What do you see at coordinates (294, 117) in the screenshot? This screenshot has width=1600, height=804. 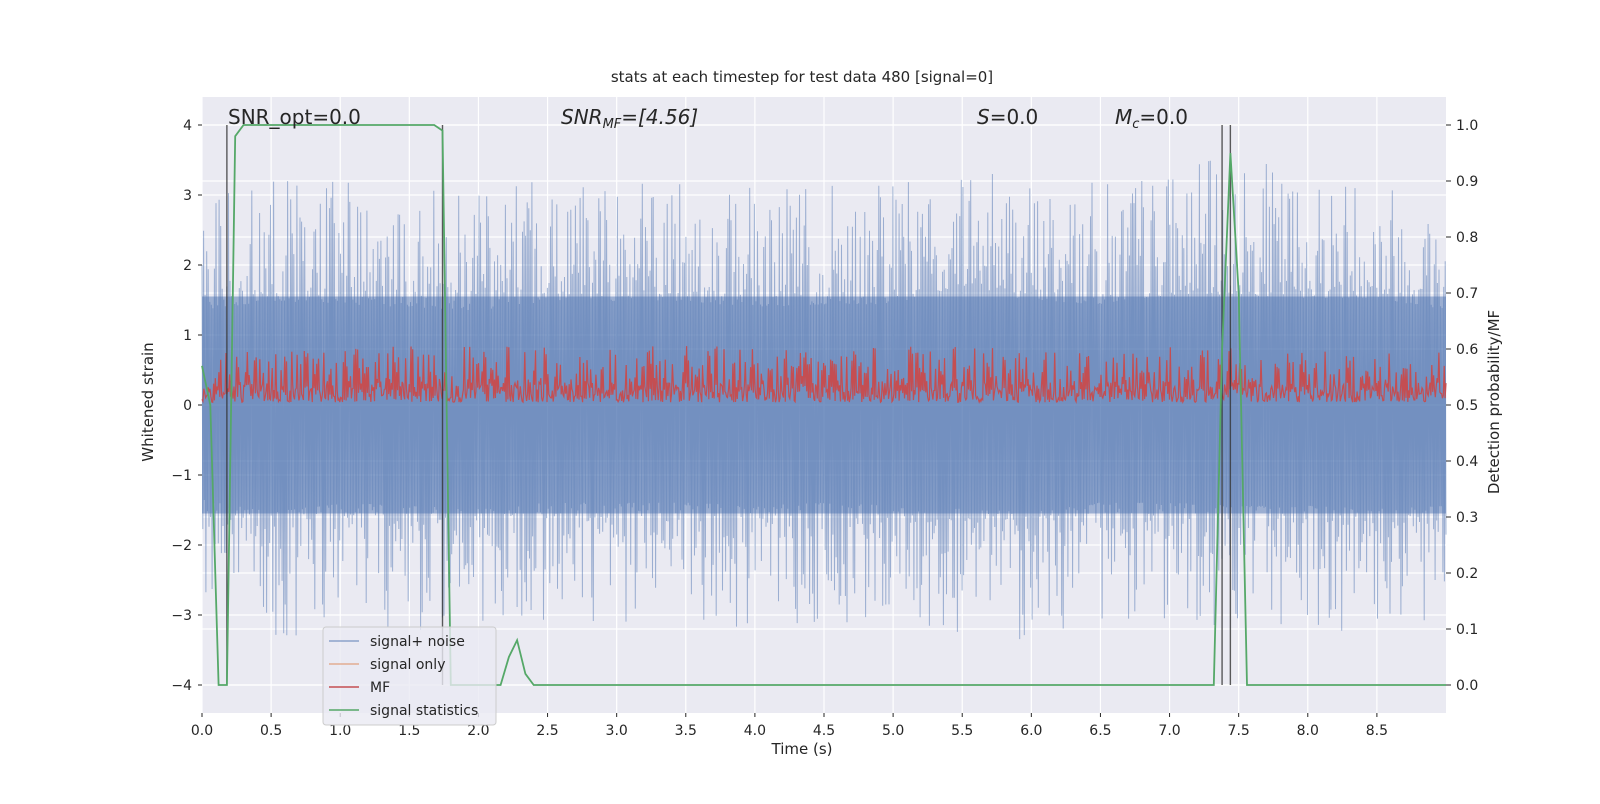 I see `annotation-snr-opt: SNR_opt=0.0` at bounding box center [294, 117].